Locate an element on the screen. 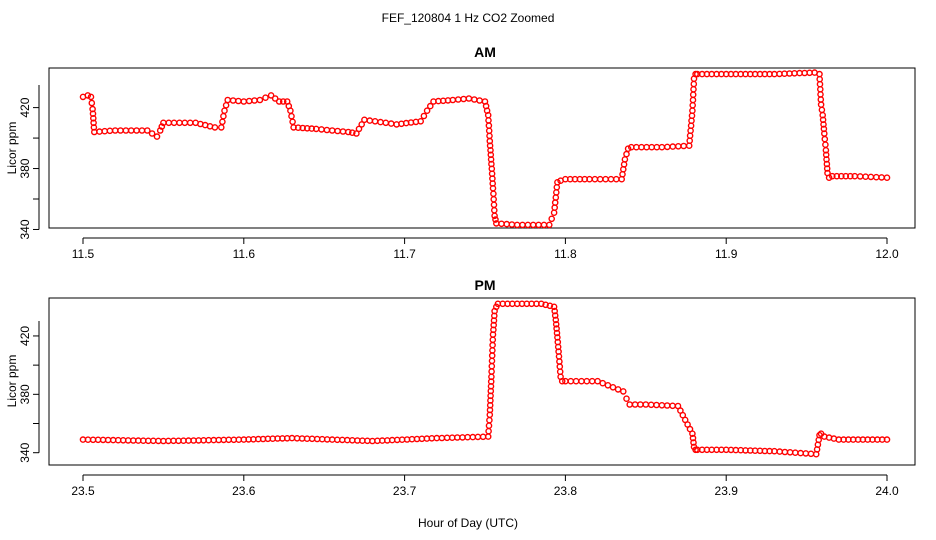 The image size is (936, 540). pm-y-axis: 340 380 420 is located at coordinates (29, 392).